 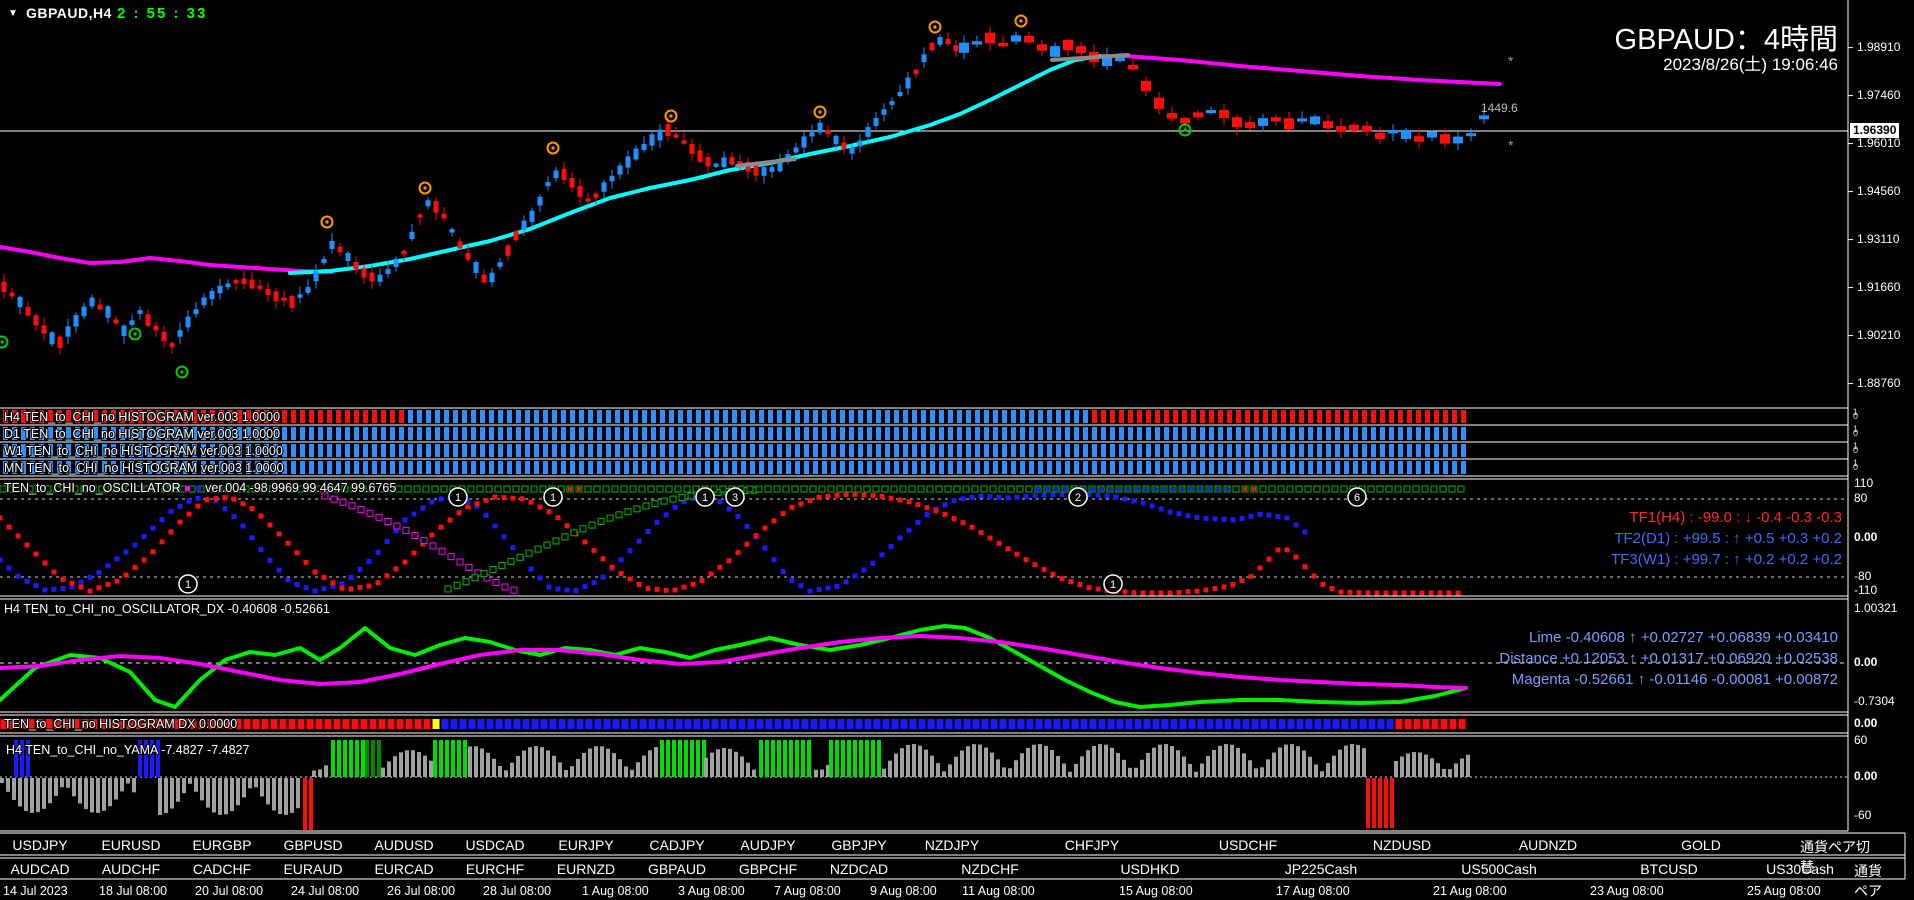 What do you see at coordinates (677, 869) in the screenshot?
I see `pair-tab-GBPAUD: GBPAUD` at bounding box center [677, 869].